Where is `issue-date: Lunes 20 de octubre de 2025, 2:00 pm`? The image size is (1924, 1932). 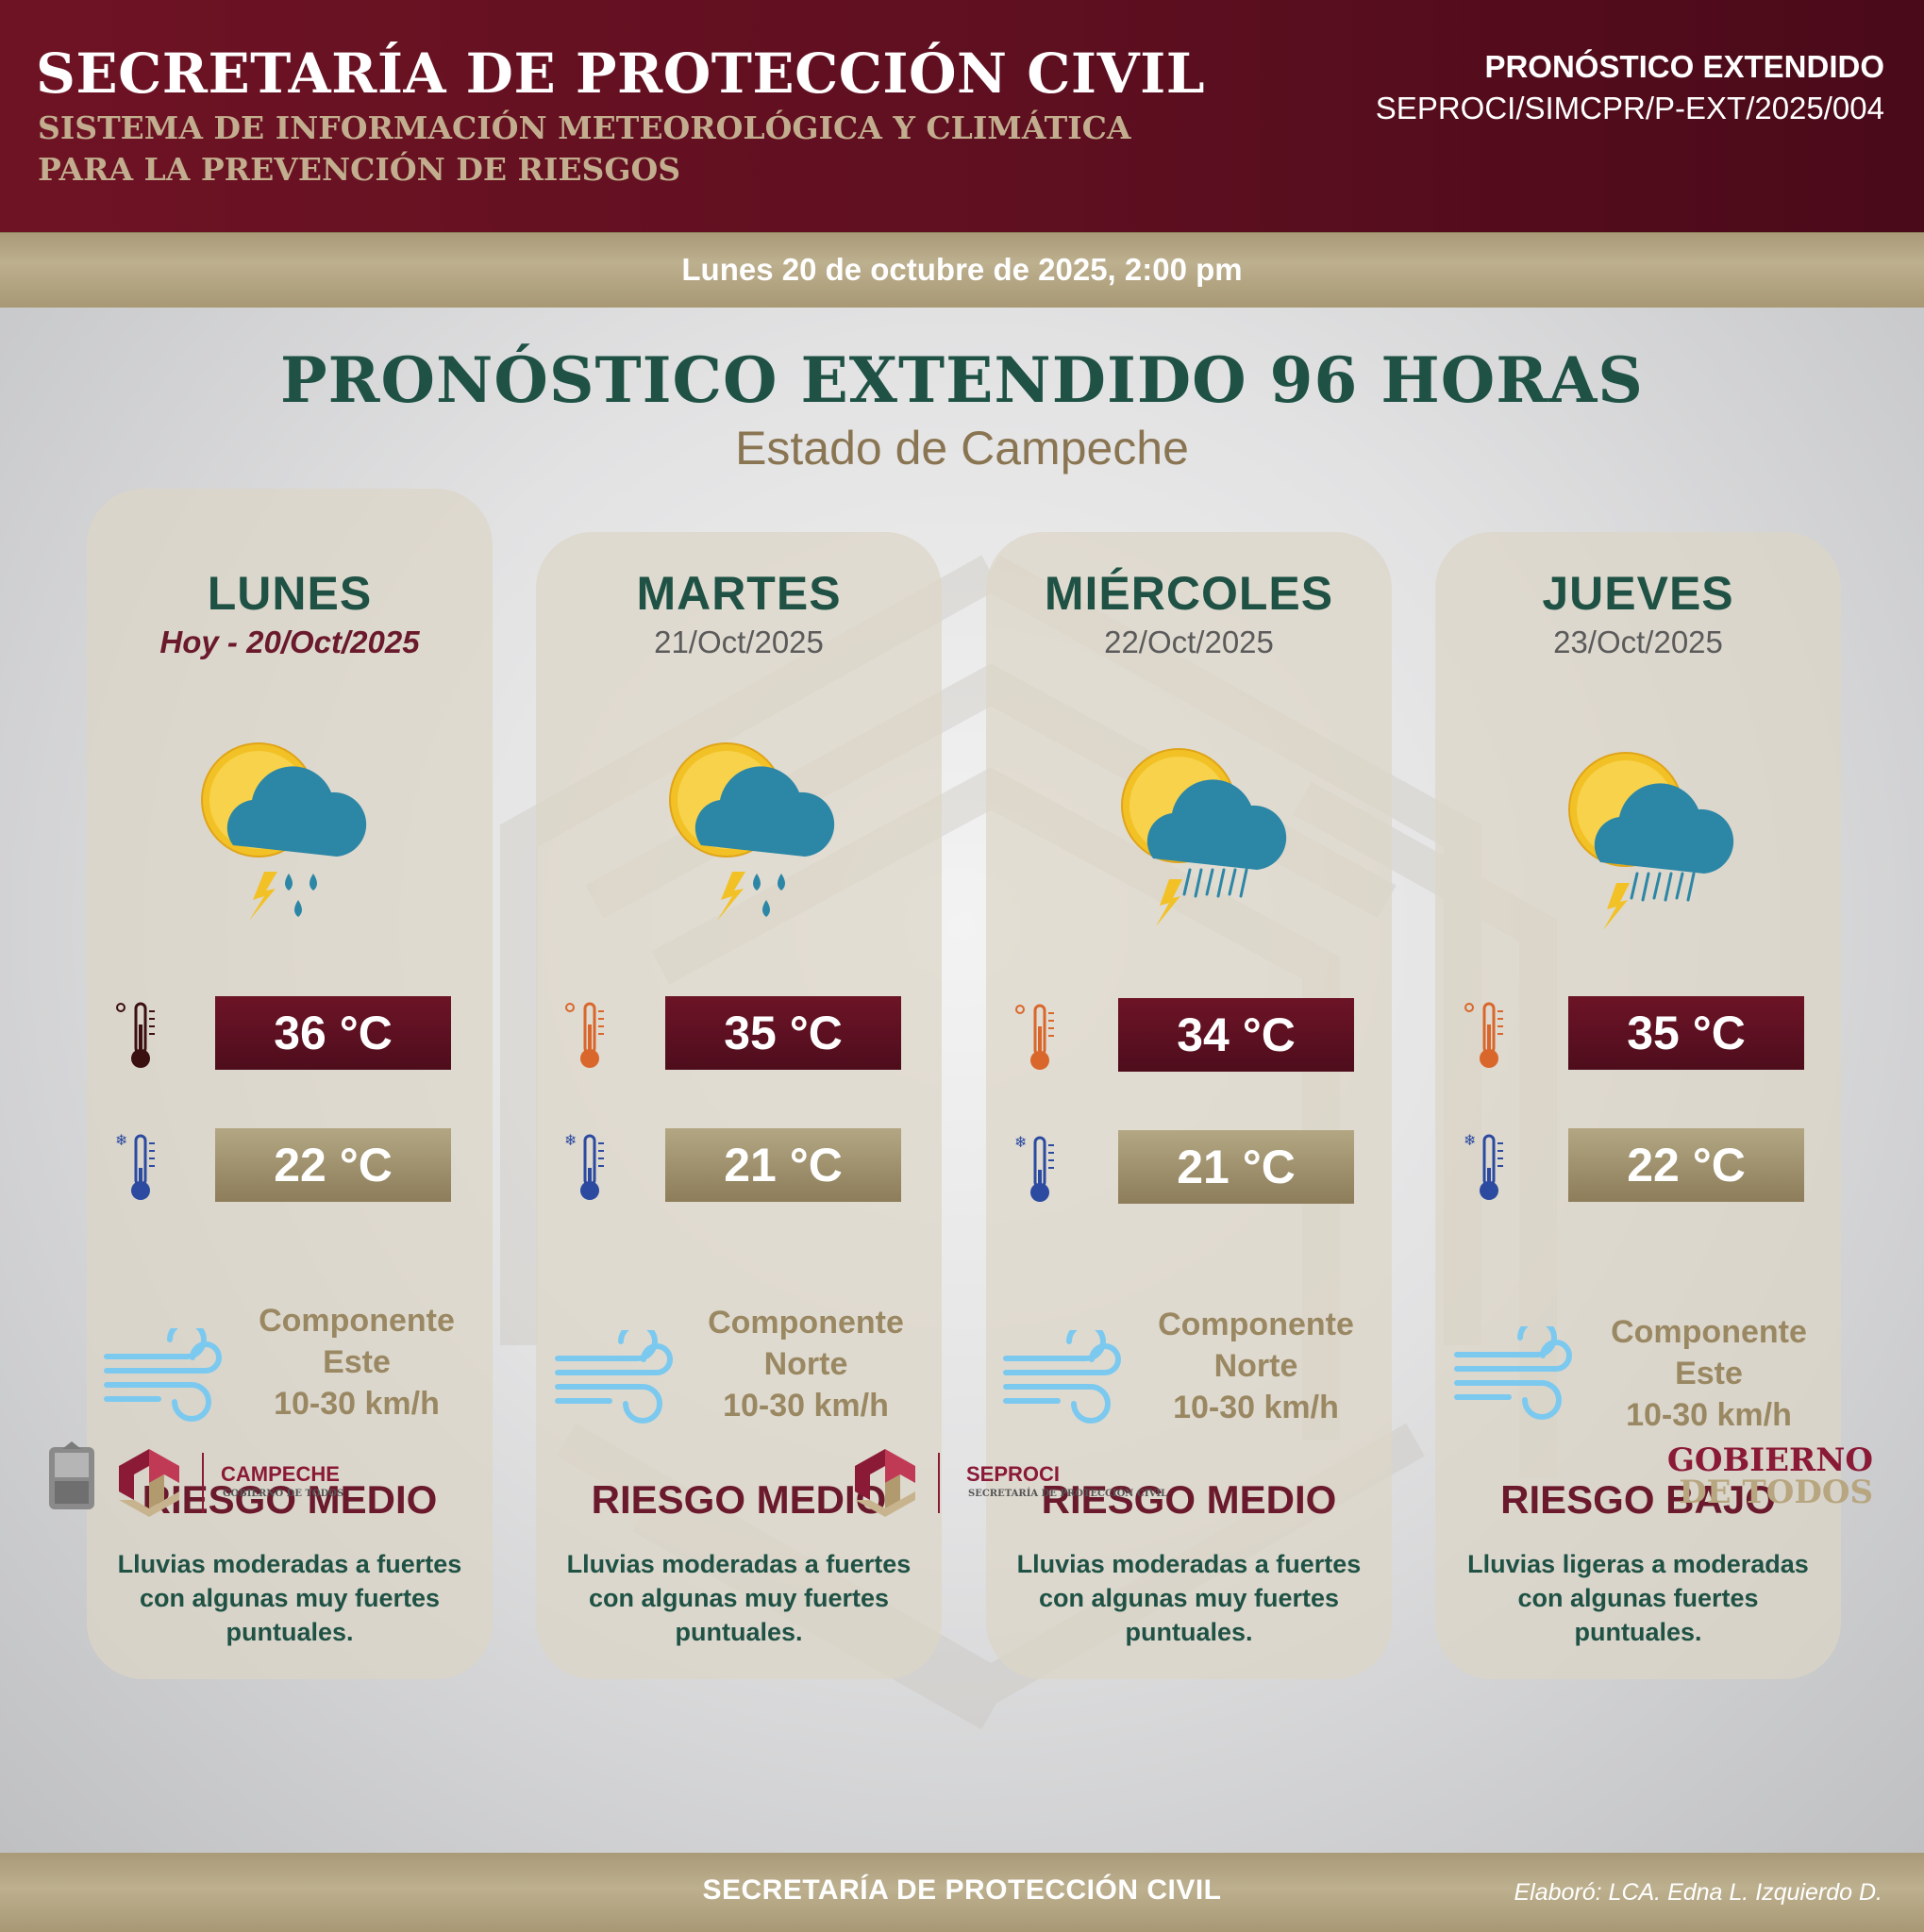 issue-date: Lunes 20 de octubre de 2025, 2:00 pm is located at coordinates (962, 269).